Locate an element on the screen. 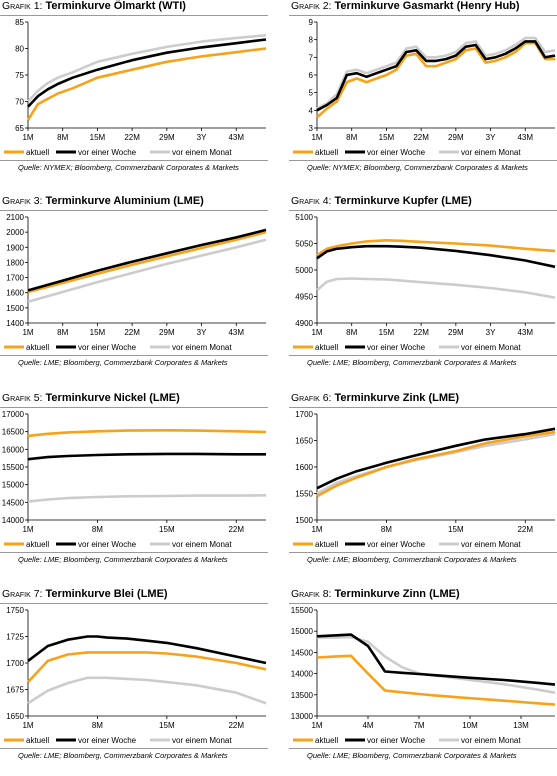 The image size is (557, 776). chart-number: Grafik 7: is located at coordinates (22, 594).